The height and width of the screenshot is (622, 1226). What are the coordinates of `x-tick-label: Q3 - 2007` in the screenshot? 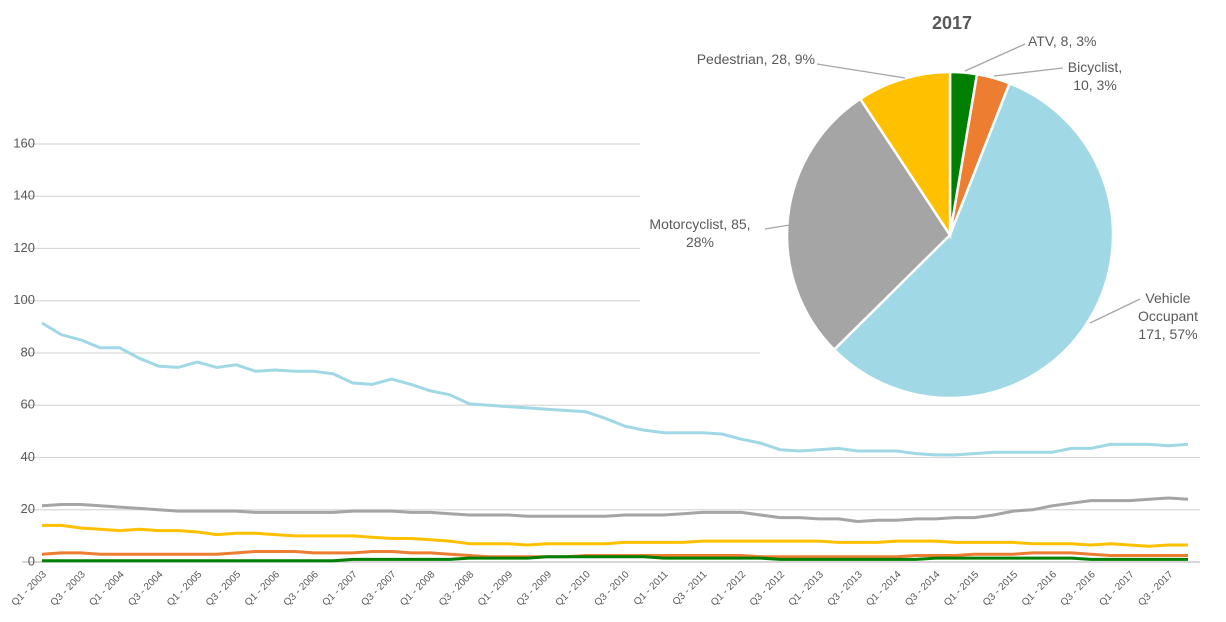 It's located at (379, 589).